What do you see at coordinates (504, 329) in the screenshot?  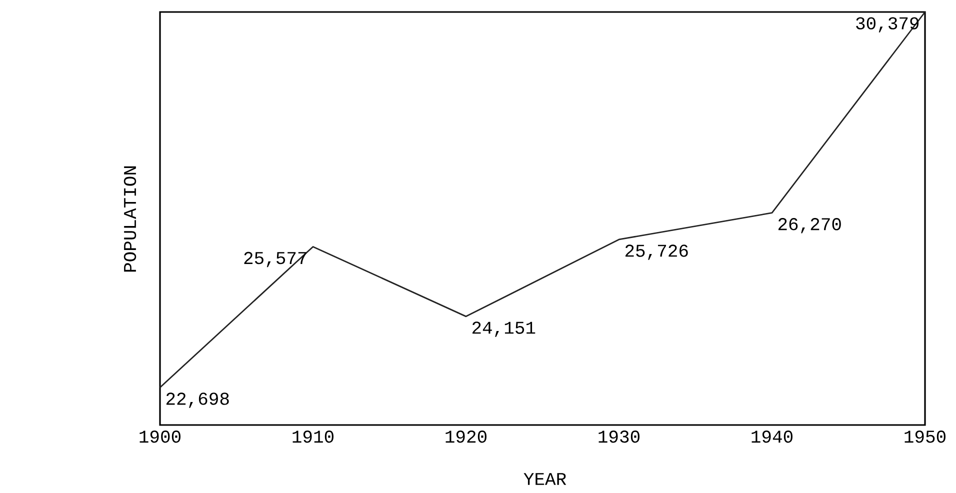 I see `data-label: 24,151` at bounding box center [504, 329].